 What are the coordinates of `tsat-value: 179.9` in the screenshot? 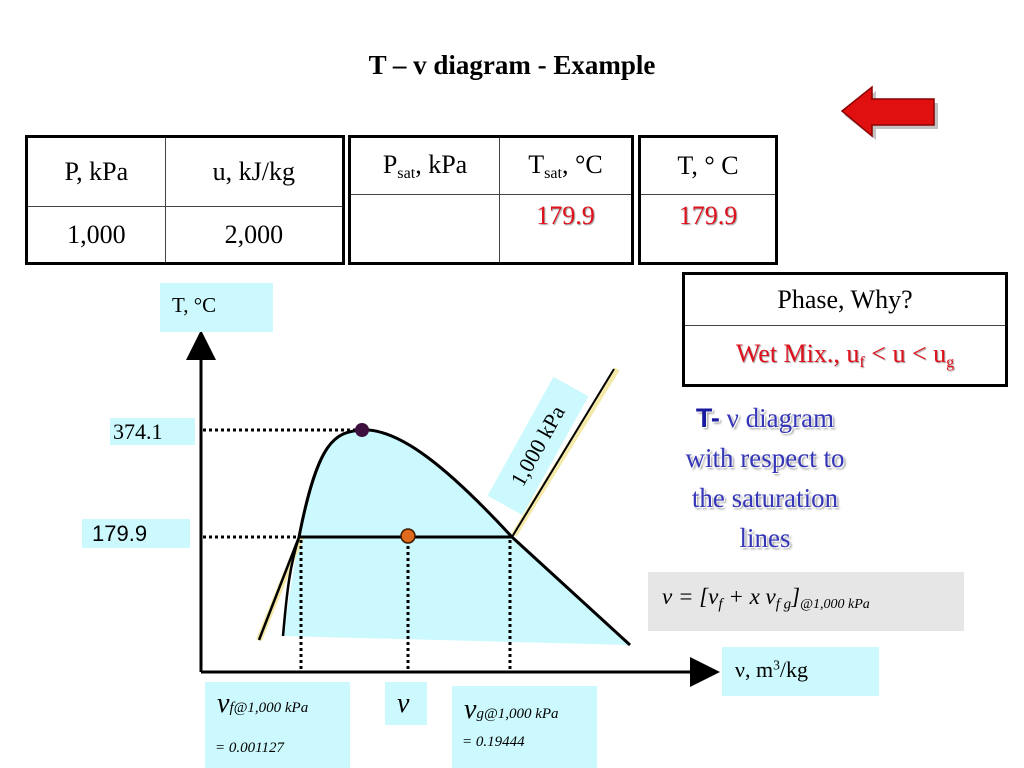 It's located at (566, 229).